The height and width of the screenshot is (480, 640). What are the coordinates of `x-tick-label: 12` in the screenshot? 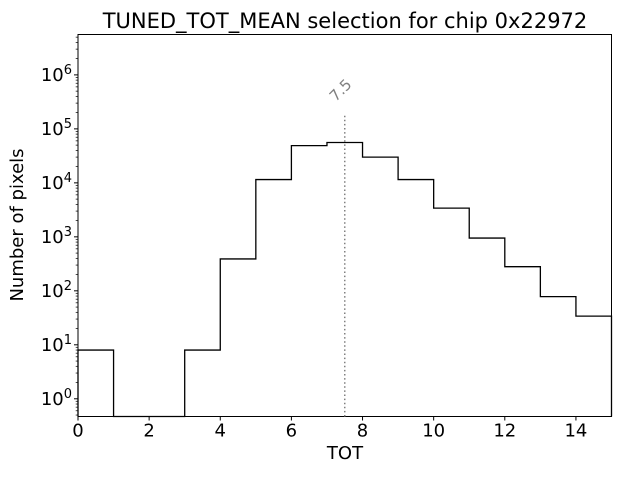 It's located at (504, 431).